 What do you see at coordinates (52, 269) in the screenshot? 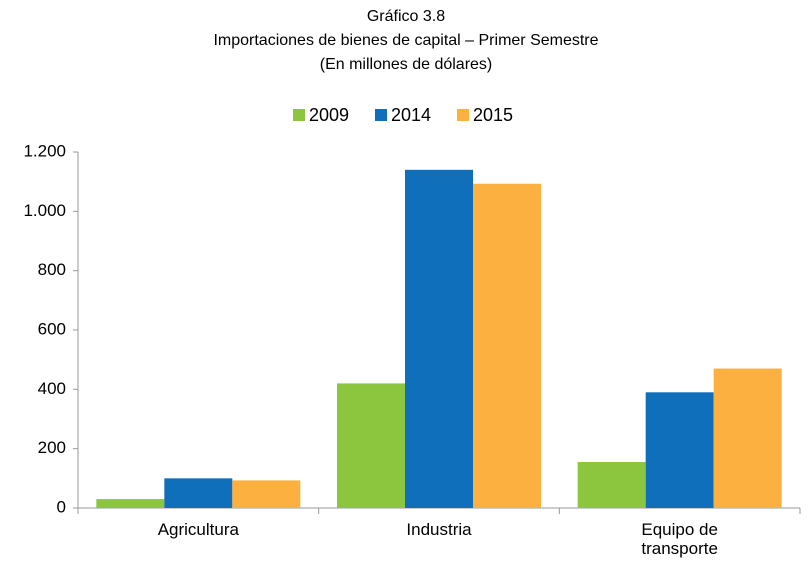
I see `y-tick-label: 800` at bounding box center [52, 269].